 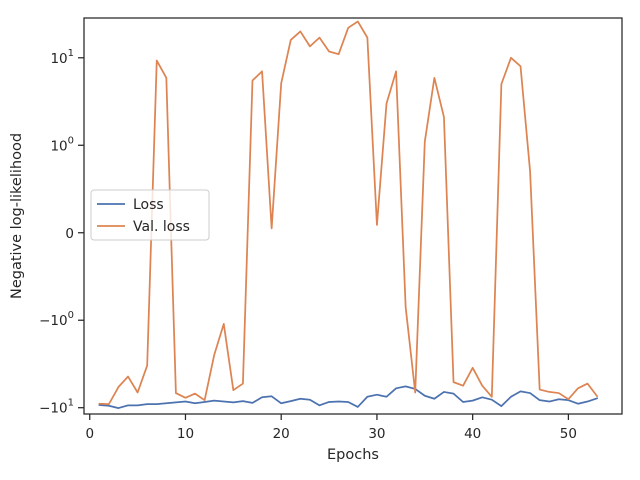 I want to click on x-tick-label: 0, so click(x=89, y=434).